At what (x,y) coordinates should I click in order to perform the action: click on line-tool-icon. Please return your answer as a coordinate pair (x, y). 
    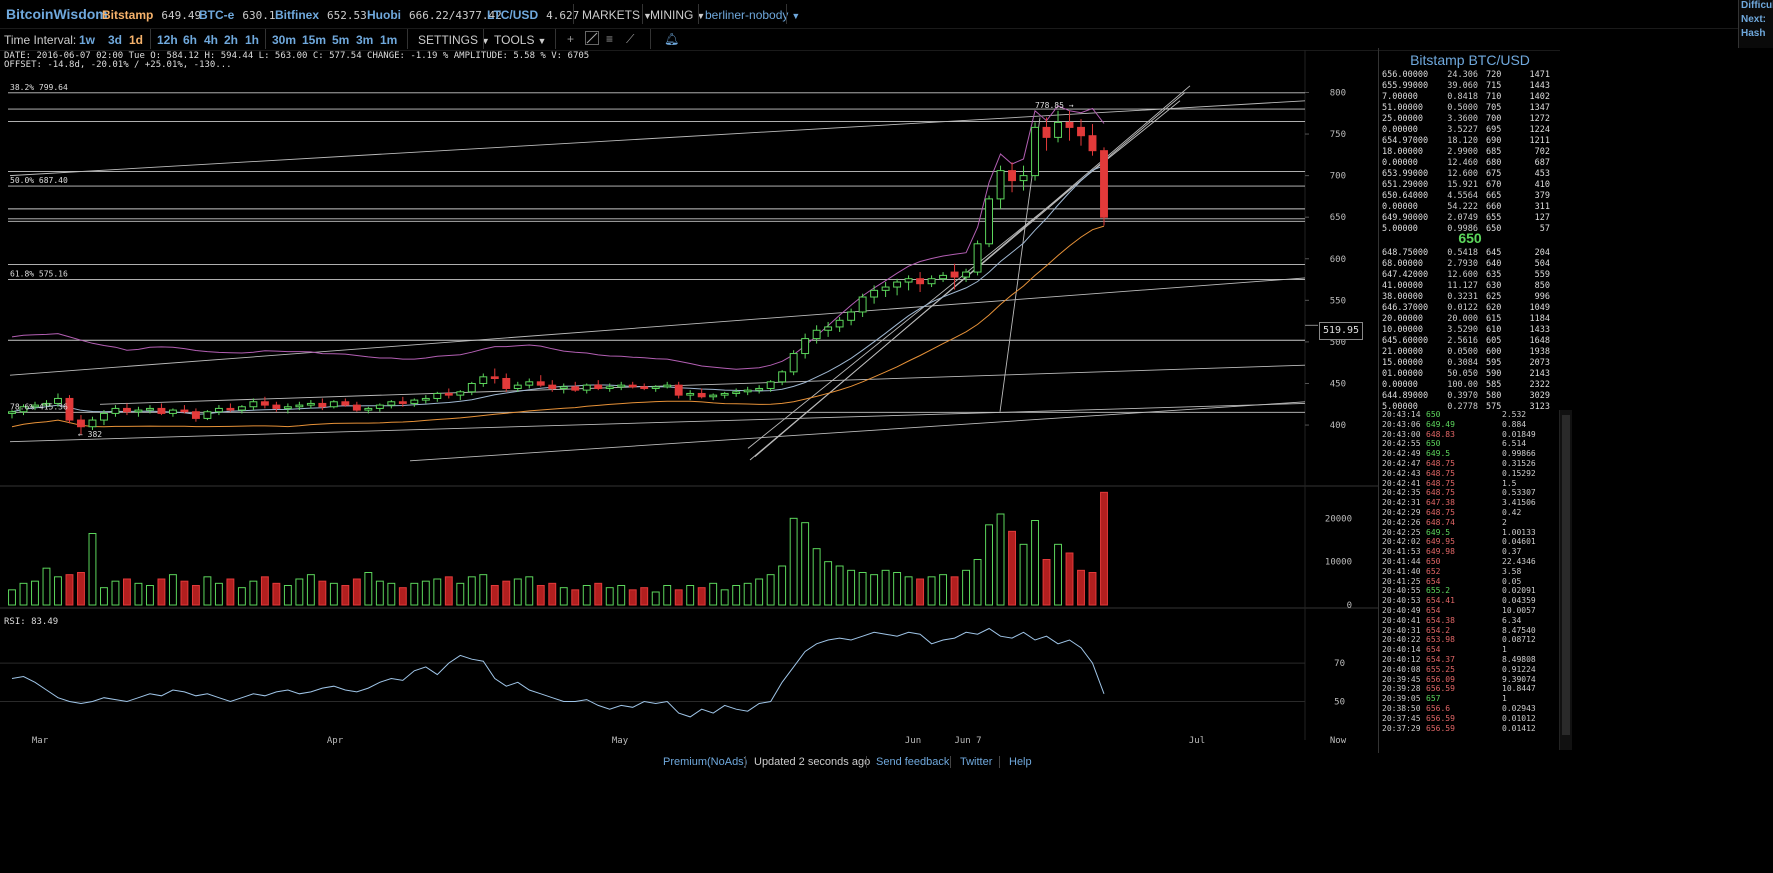
    Looking at the image, I should click on (592, 38).